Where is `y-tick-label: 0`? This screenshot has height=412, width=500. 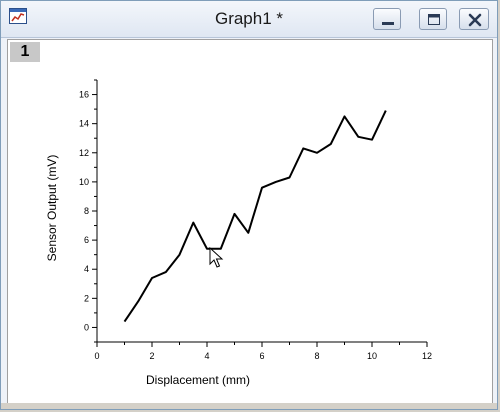 y-tick-label: 0 is located at coordinates (86, 327).